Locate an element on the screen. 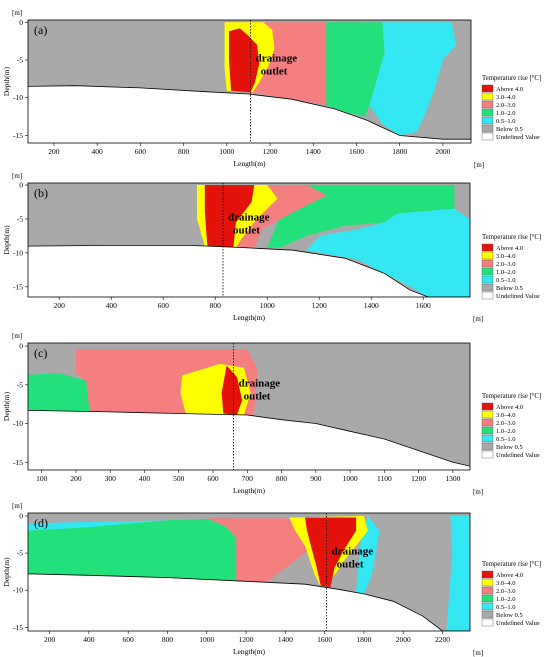  x-tick-label: 2000 is located at coordinates (442, 151).